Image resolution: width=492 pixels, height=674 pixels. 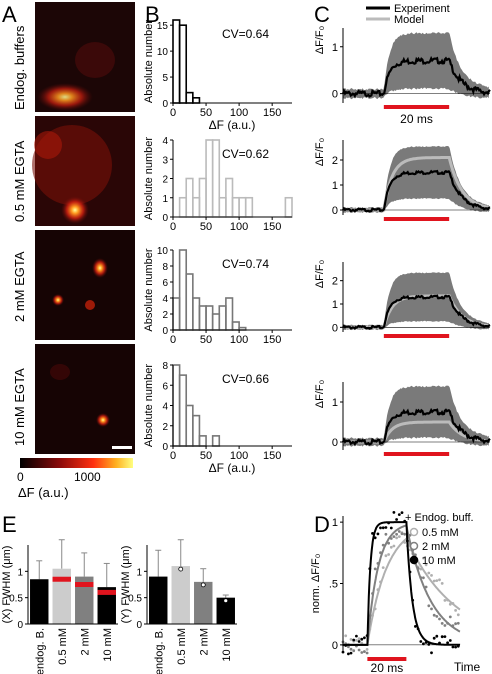 What do you see at coordinates (165, 180) in the screenshot?
I see `y-tick-label: 2` at bounding box center [165, 180].